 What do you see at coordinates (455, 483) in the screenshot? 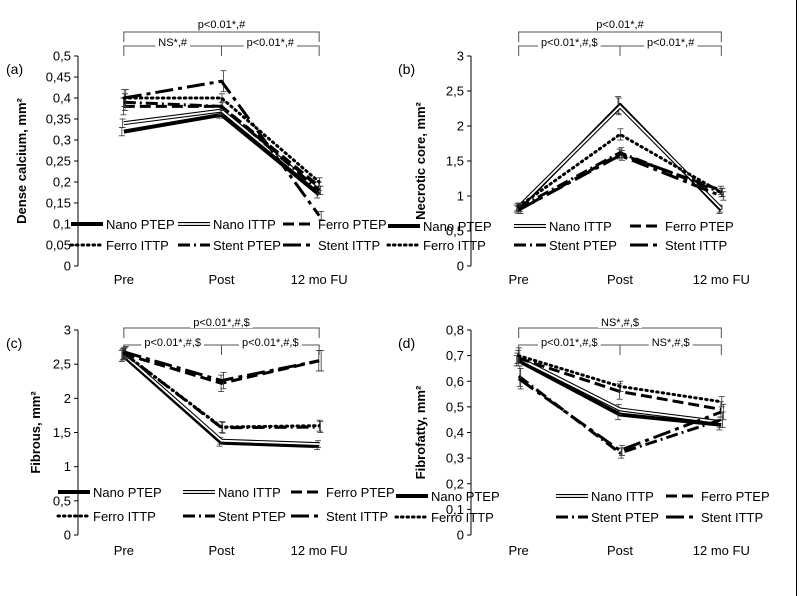
I see `y-tick-label: 0,2` at bounding box center [455, 483].